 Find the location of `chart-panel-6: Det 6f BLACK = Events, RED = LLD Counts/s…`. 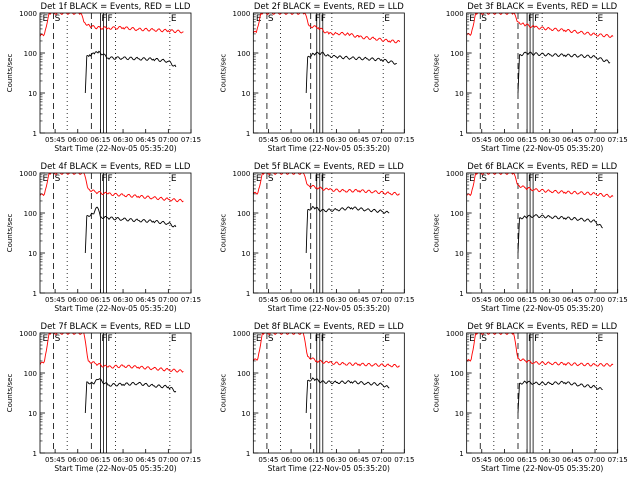

chart-panel-6: Det 6f BLACK = Events, RED = LLD Counts/s… is located at coordinates (530, 237).